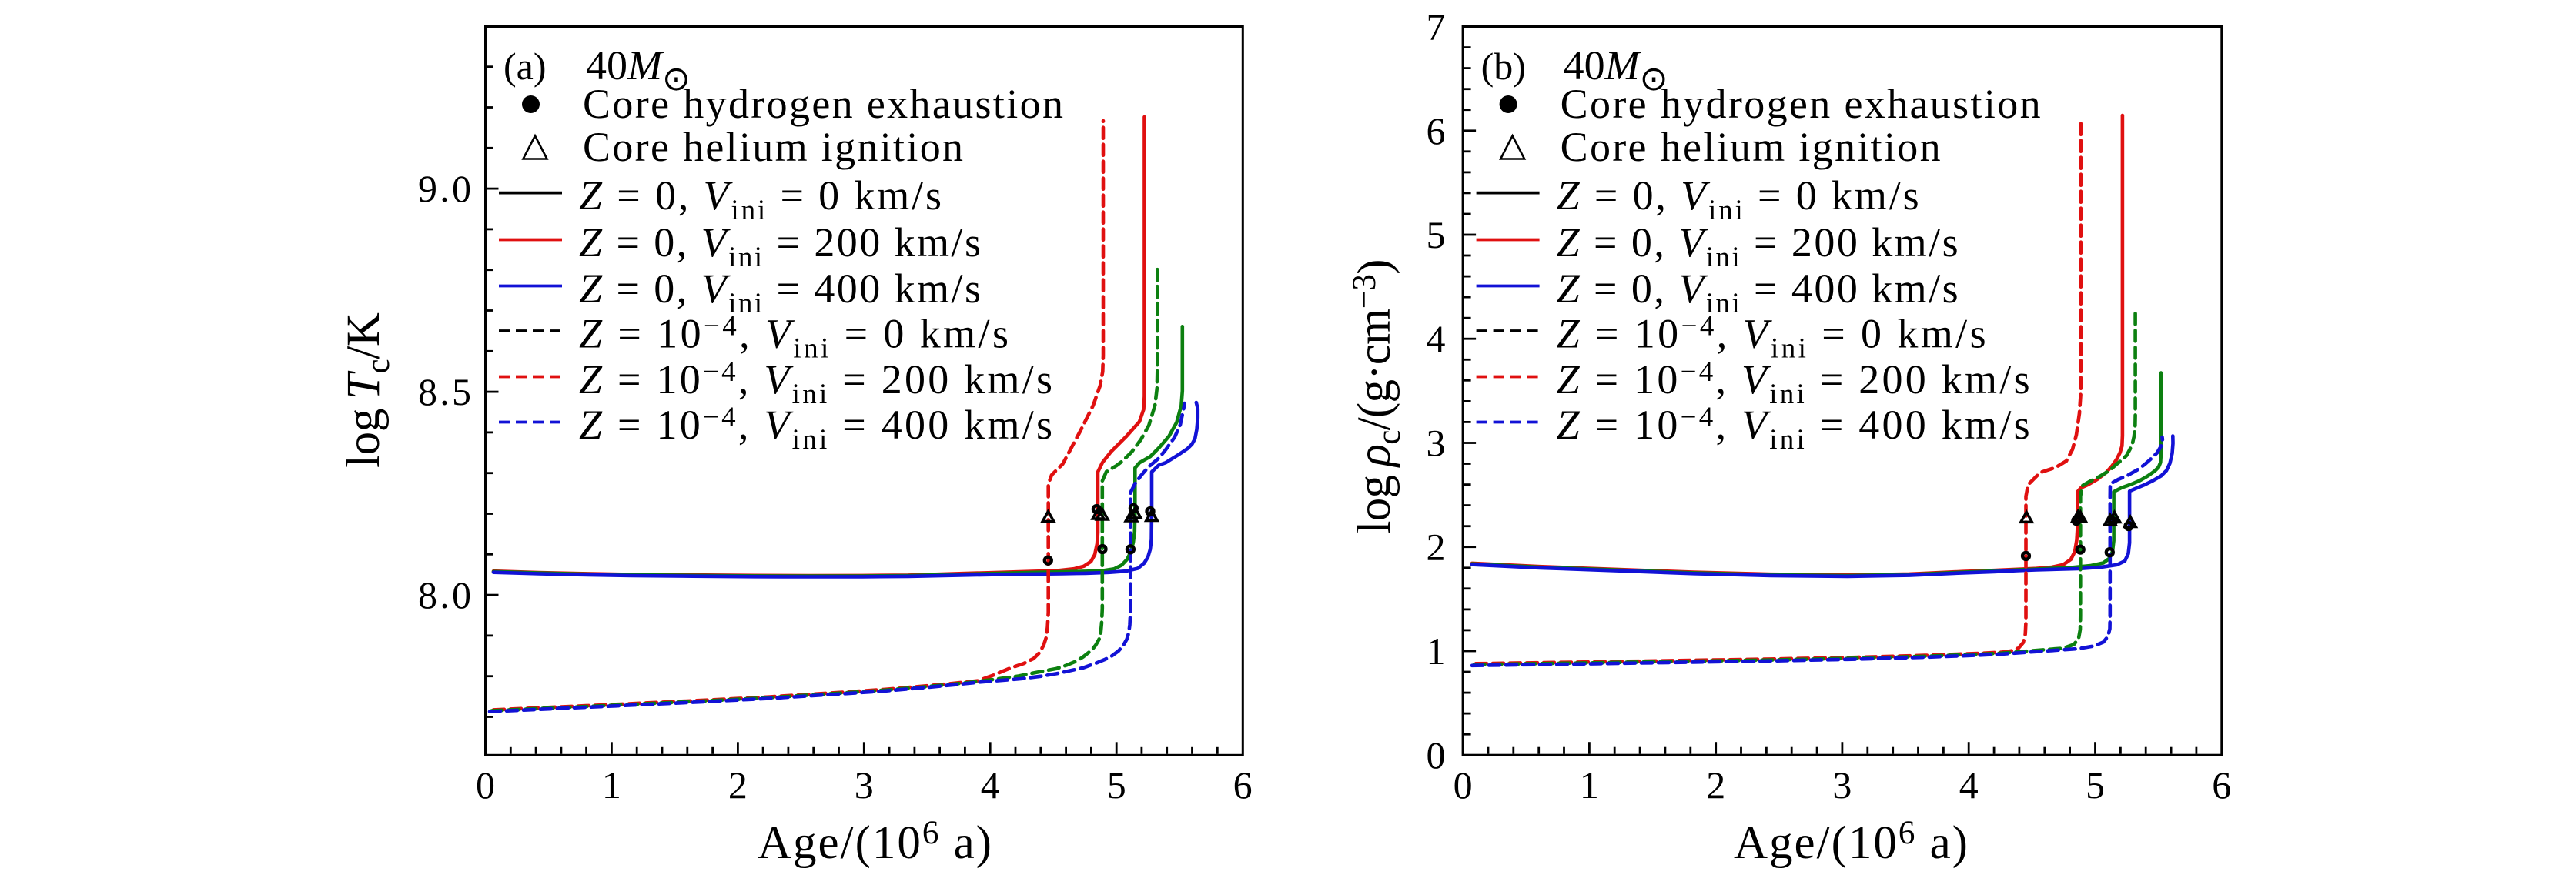 This screenshot has width=2576, height=875. What do you see at coordinates (1377, 396) in the screenshot?
I see `svg-text: log ρc/(g·cm−3)` at bounding box center [1377, 396].